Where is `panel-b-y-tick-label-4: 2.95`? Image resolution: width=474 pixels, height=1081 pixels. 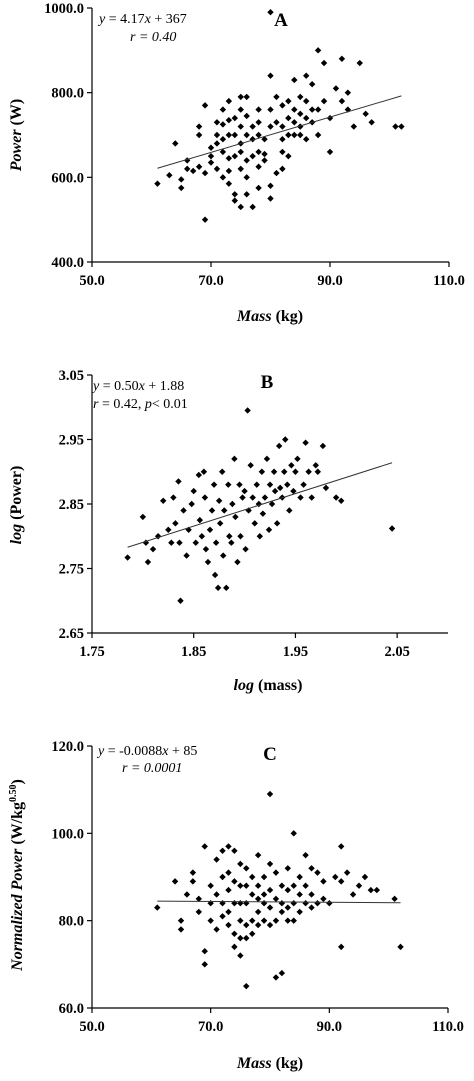
panel-b-y-tick-label-4: 2.95 is located at coordinates (71, 441).